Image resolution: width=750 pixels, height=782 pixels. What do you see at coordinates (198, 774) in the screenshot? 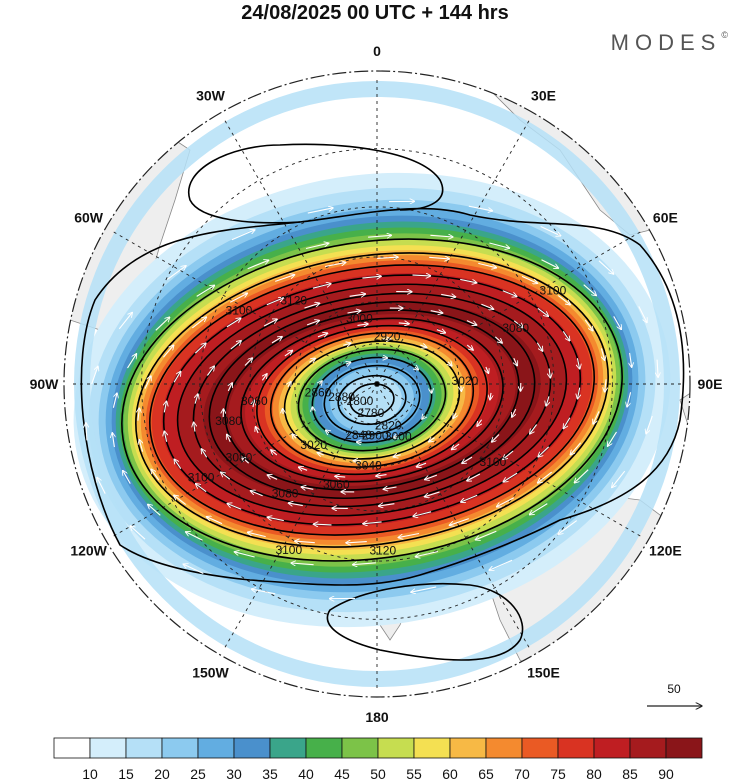
I see `colorbar-label: 25` at bounding box center [198, 774].